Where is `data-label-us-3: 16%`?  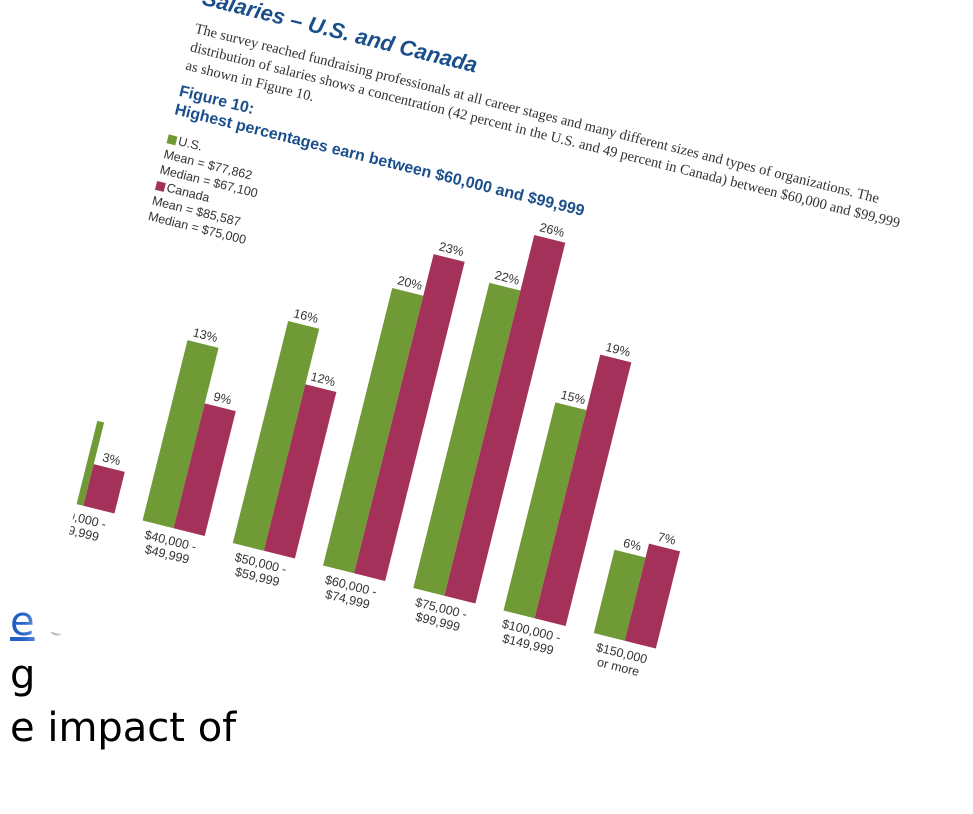 data-label-us-3: 16% is located at coordinates (306, 316).